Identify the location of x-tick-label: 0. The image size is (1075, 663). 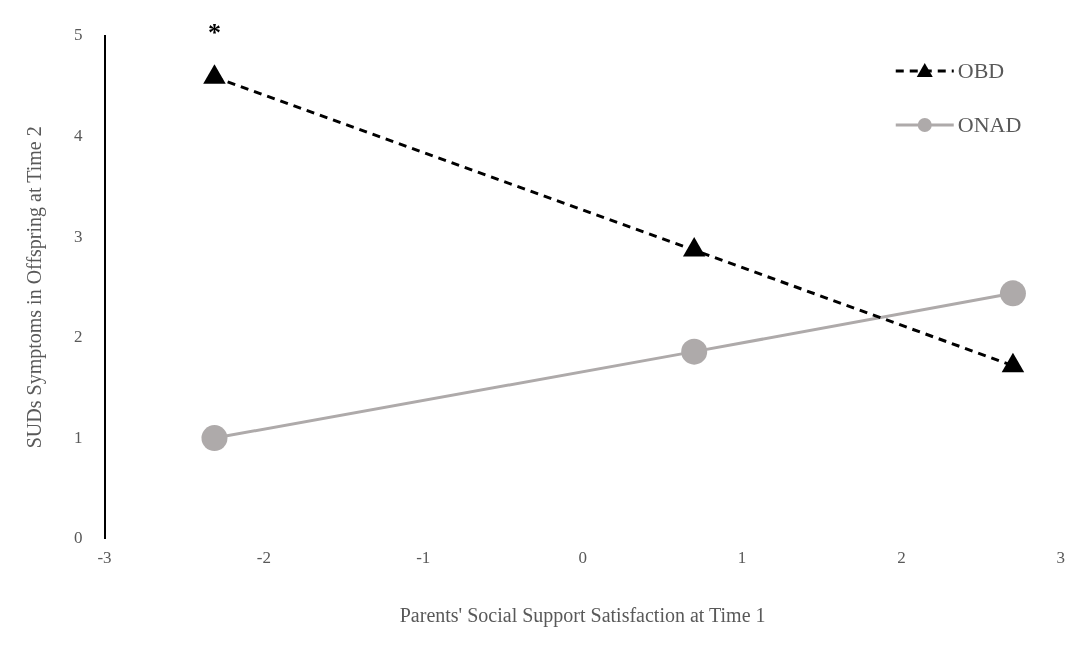
(582, 558).